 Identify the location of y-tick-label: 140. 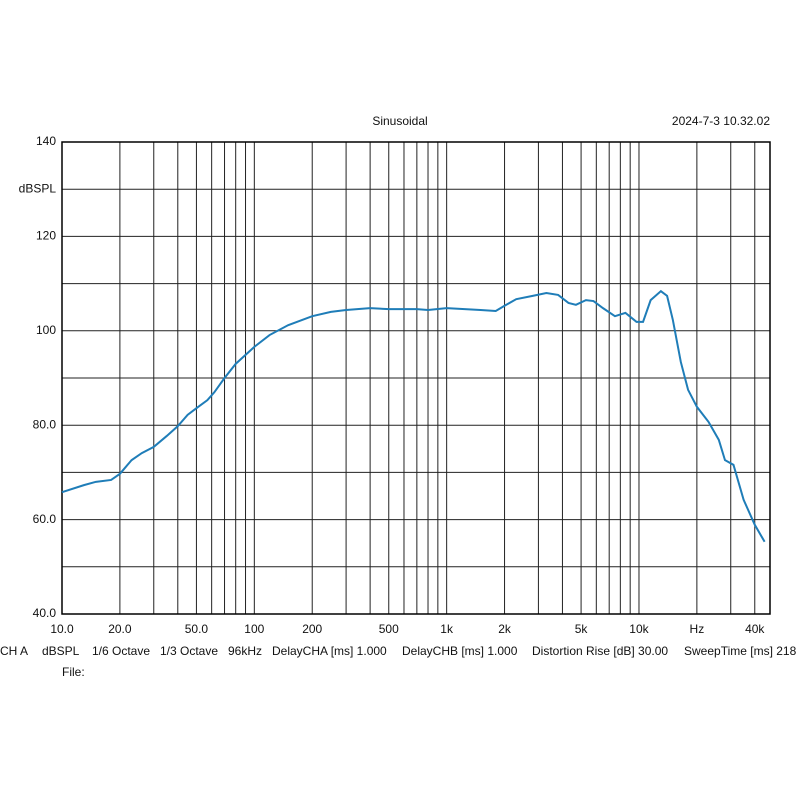
(46, 141).